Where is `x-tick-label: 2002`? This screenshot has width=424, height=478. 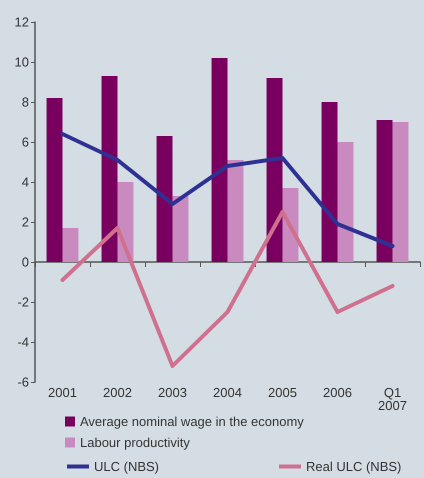
x-tick-label: 2002 is located at coordinates (117, 392).